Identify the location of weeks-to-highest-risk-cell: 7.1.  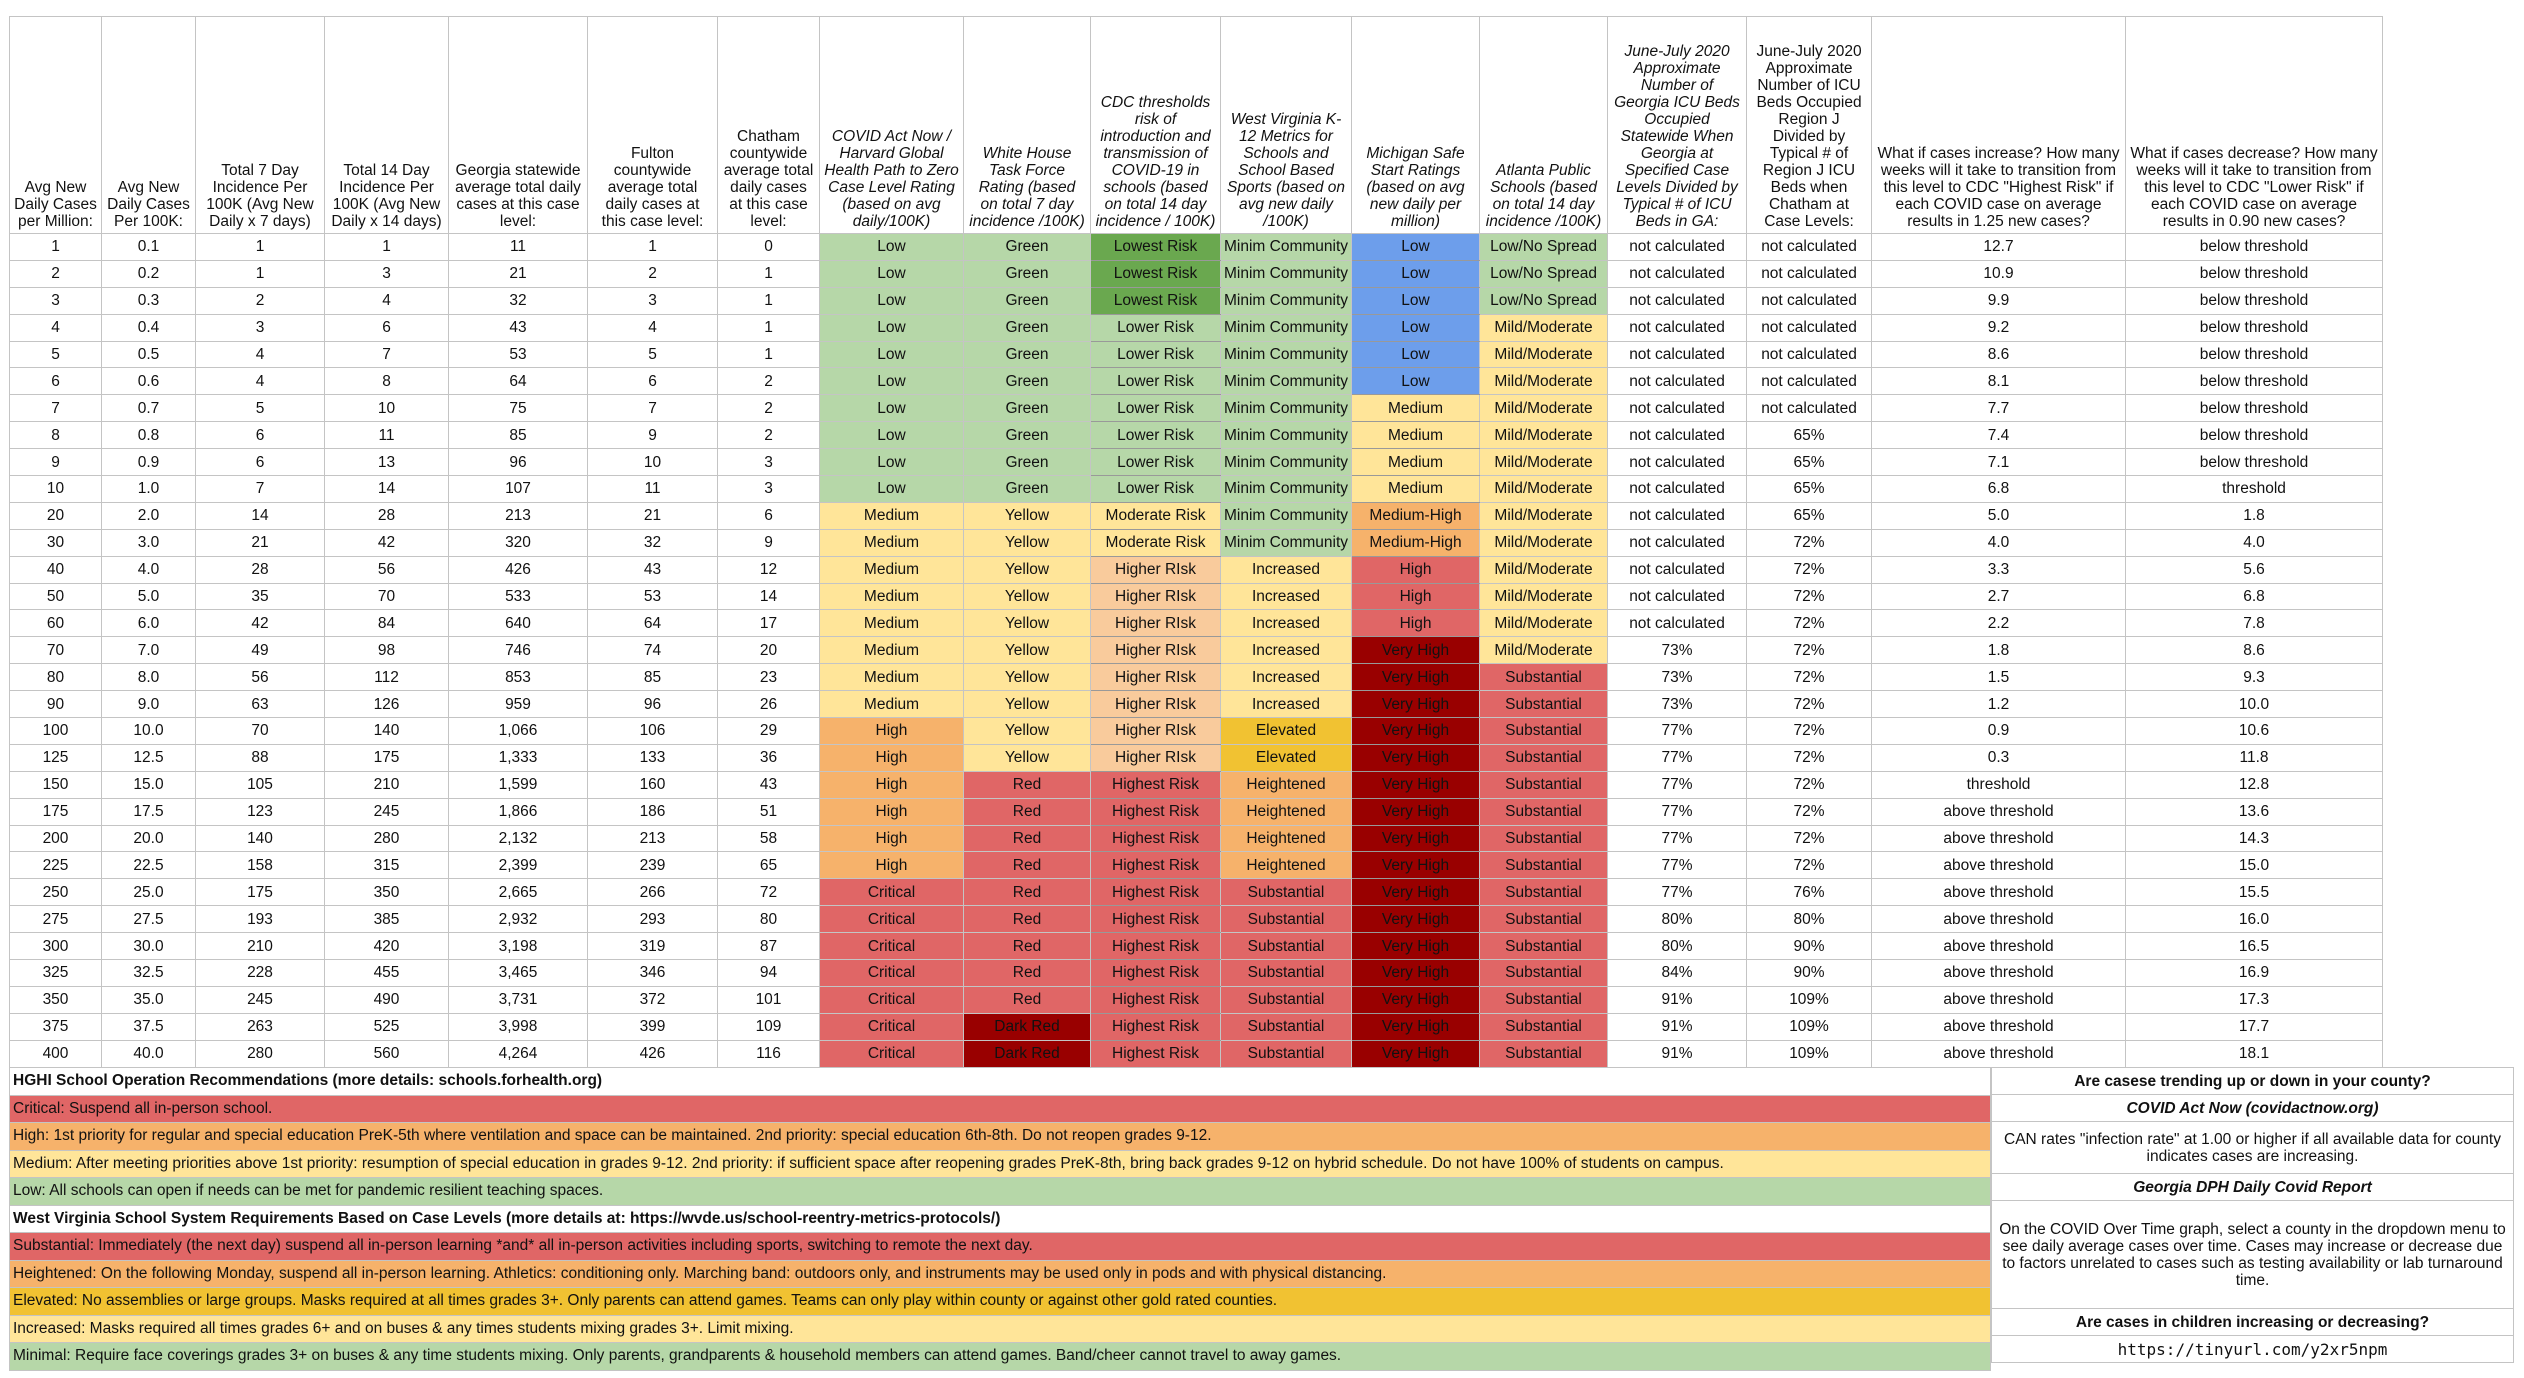
(1999, 462).